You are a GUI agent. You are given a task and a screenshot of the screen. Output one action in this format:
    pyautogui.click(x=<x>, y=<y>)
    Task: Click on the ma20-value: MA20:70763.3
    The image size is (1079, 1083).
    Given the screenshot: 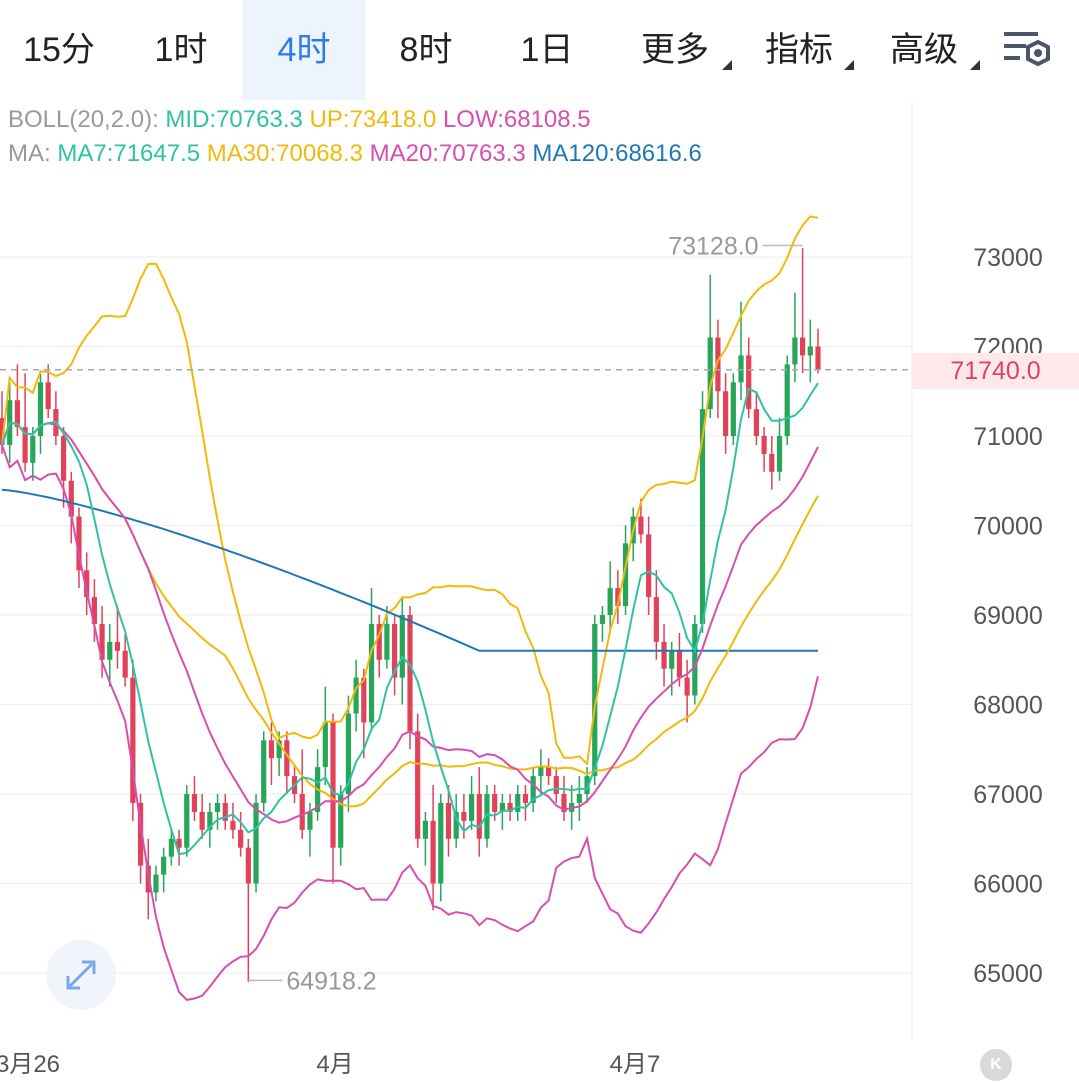 What is the action you would take?
    pyautogui.click(x=447, y=153)
    